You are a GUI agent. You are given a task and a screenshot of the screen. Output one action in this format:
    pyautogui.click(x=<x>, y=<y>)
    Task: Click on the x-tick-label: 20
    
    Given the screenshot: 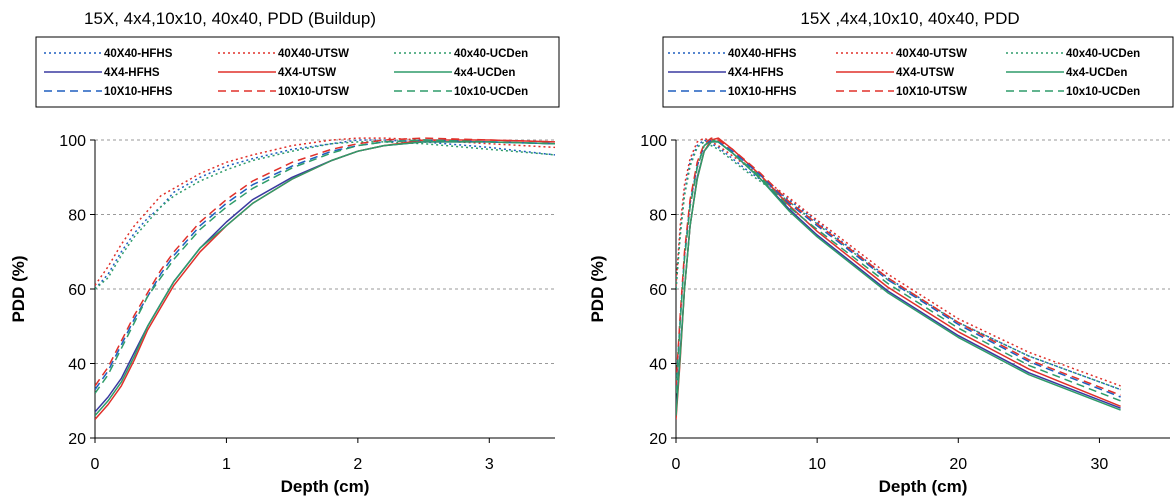 What is the action you would take?
    pyautogui.click(x=958, y=464)
    